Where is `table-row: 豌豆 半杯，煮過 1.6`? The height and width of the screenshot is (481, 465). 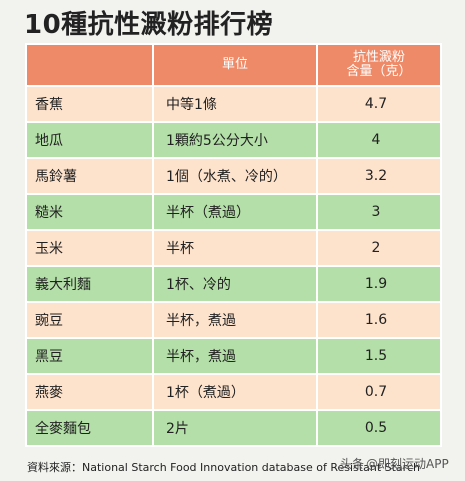 table-row: 豌豆 半杯，煮過 1.6 is located at coordinates (233, 320).